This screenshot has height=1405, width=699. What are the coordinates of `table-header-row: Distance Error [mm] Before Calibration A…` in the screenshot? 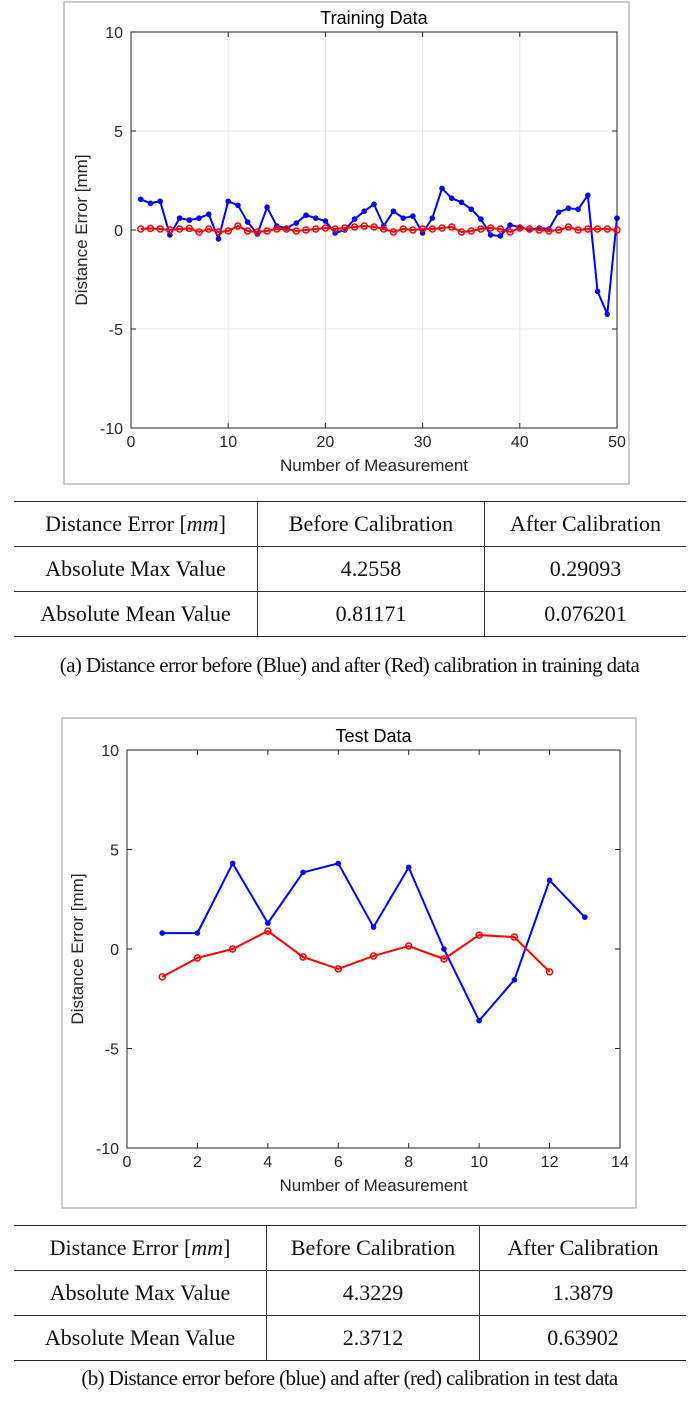 It's located at (350, 524).